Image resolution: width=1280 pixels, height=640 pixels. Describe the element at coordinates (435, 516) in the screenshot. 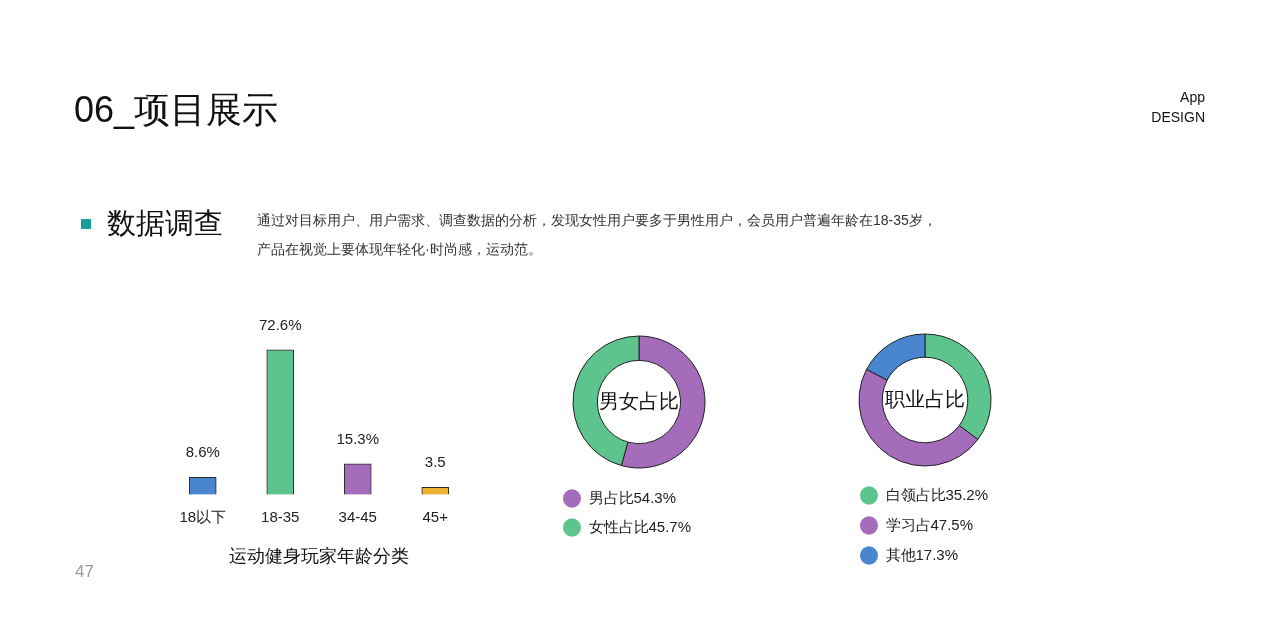

I see `x-tick-label: 45+` at that location.